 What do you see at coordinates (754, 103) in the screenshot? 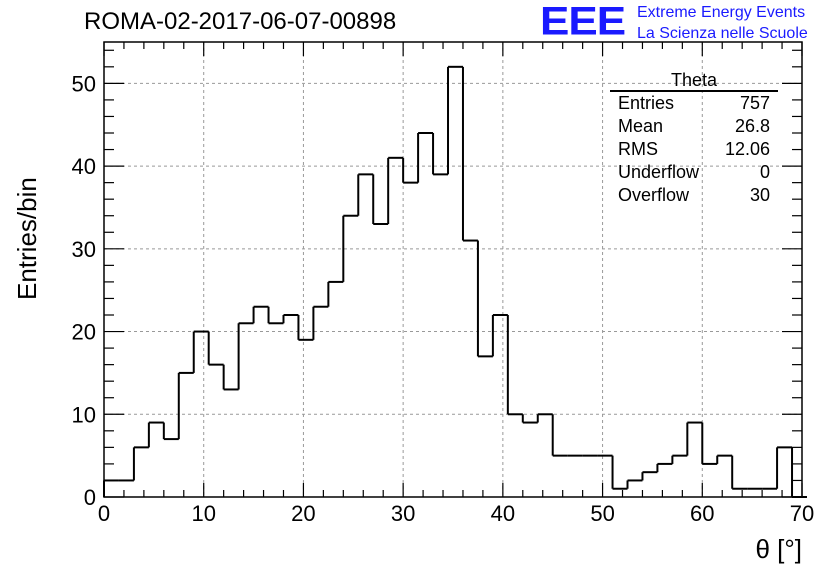
I see `stats-value: 757` at bounding box center [754, 103].